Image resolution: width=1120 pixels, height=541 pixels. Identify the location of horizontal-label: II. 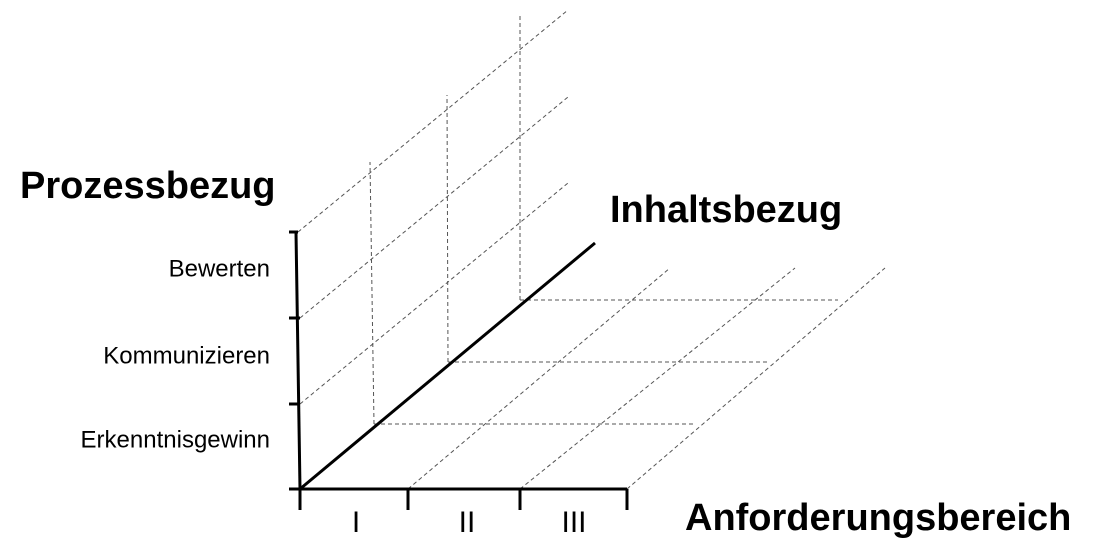
(467, 522).